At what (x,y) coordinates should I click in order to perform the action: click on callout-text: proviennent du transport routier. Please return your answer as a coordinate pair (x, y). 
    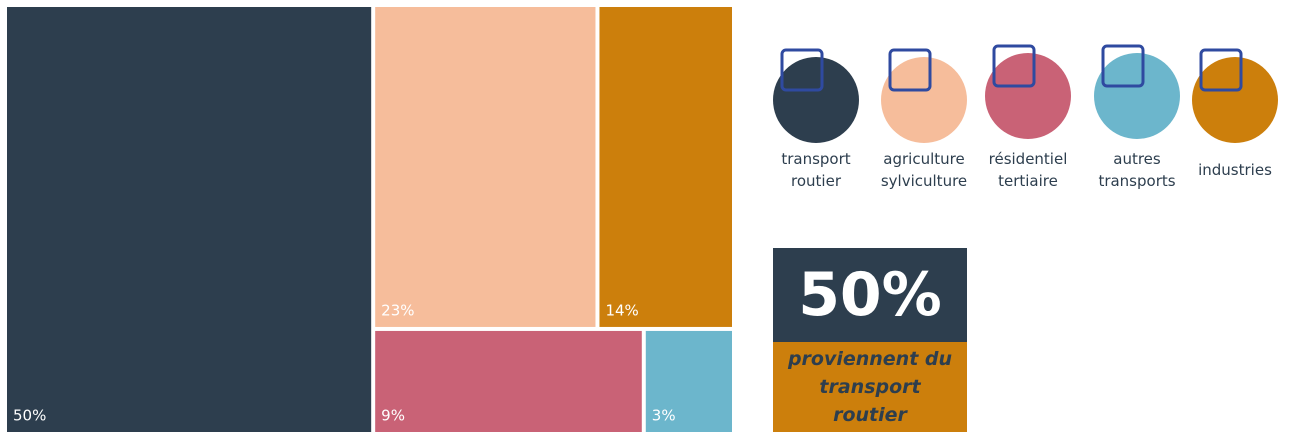
    Looking at the image, I should click on (870, 387).